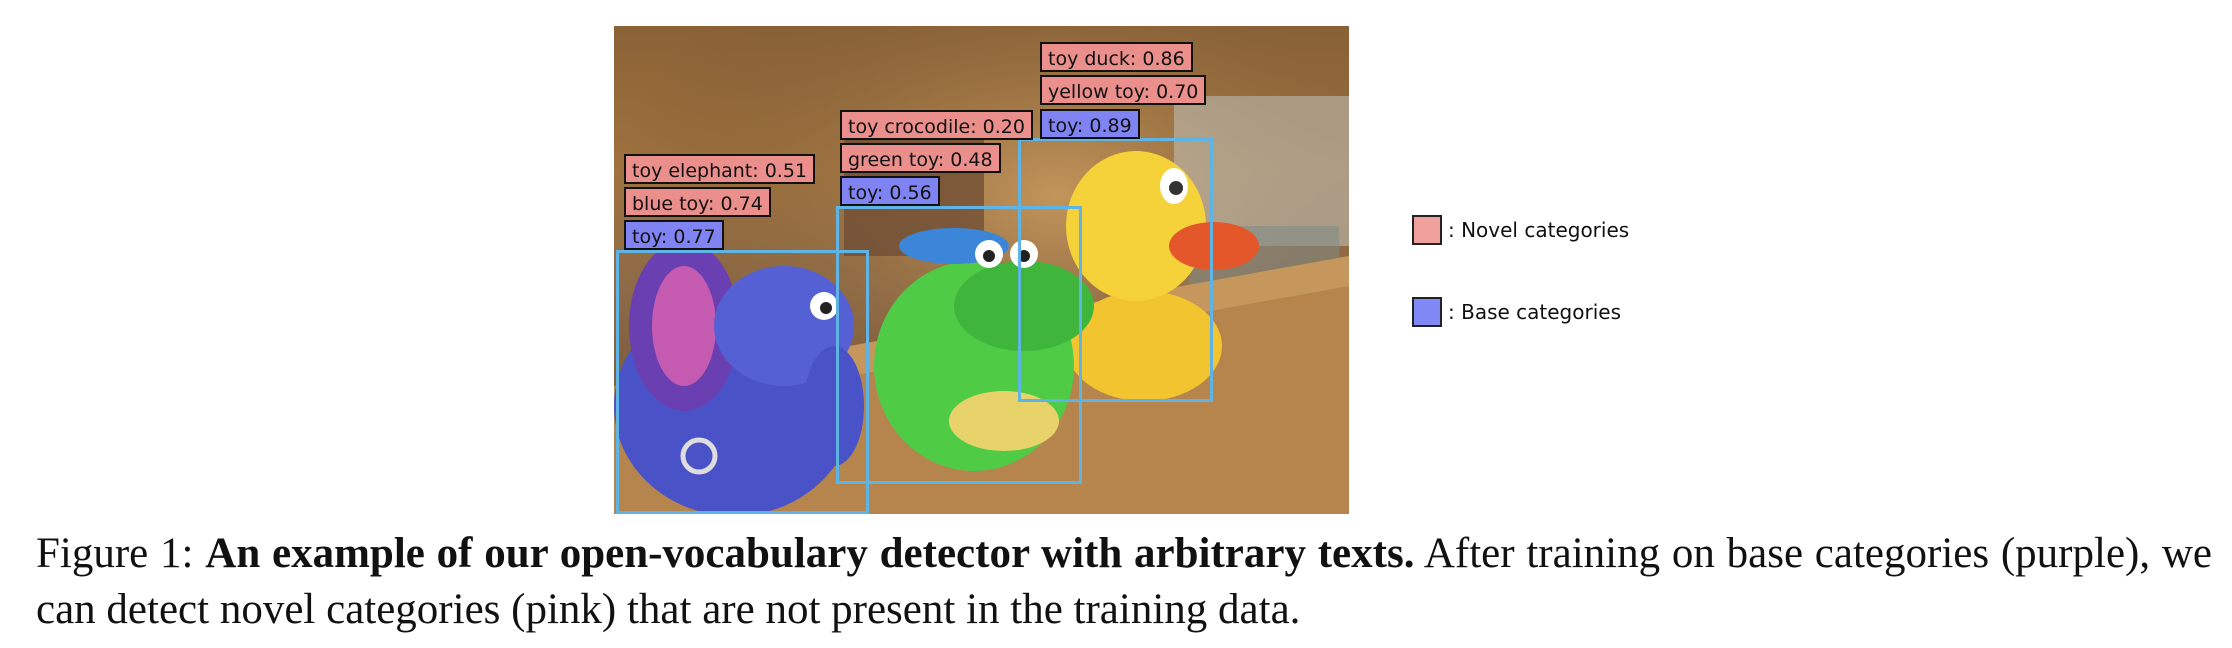 The height and width of the screenshot is (648, 2232). What do you see at coordinates (742, 382) in the screenshot?
I see `elephant-bbox` at bounding box center [742, 382].